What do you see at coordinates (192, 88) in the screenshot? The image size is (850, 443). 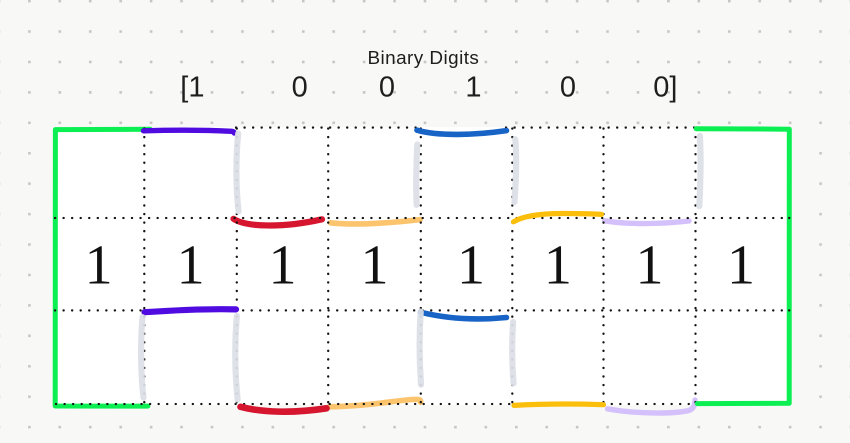 I see `svg-text: [1` at bounding box center [192, 88].